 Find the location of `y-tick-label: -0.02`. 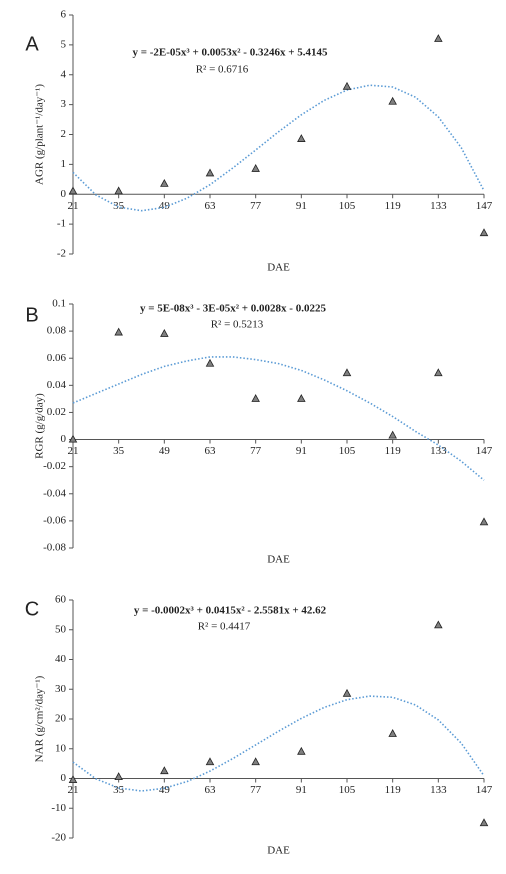

y-tick-label: -0.02 is located at coordinates (54, 466).